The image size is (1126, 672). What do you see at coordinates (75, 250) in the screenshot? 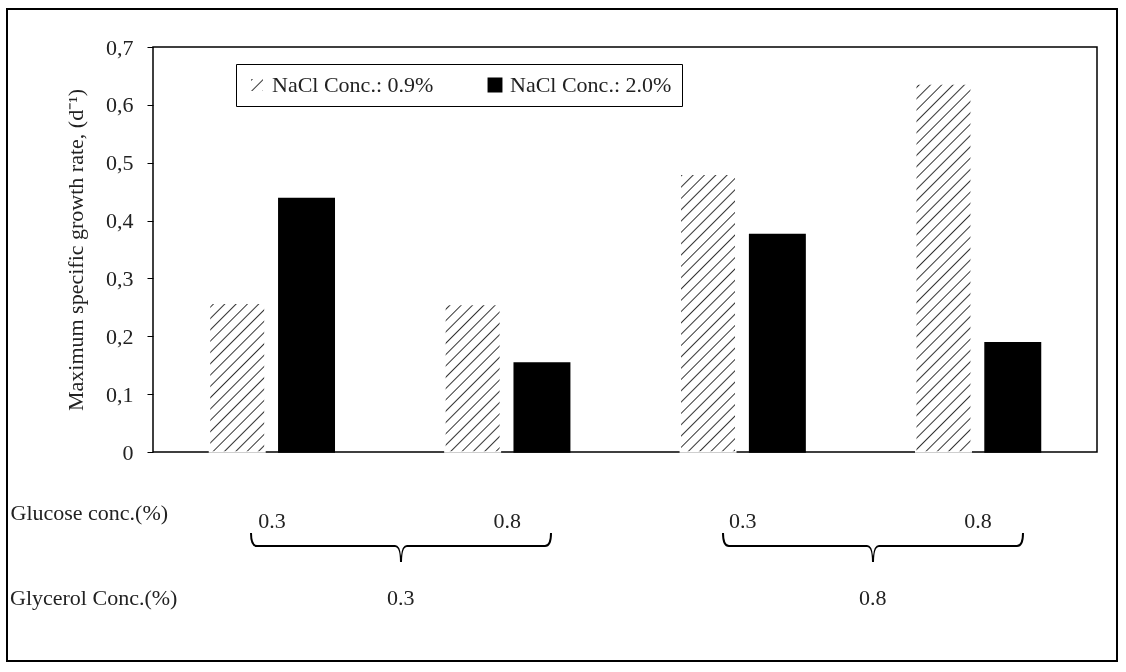
I see `y-axis-title: Maximum specific growth rate, (d⁻¹)` at bounding box center [75, 250].